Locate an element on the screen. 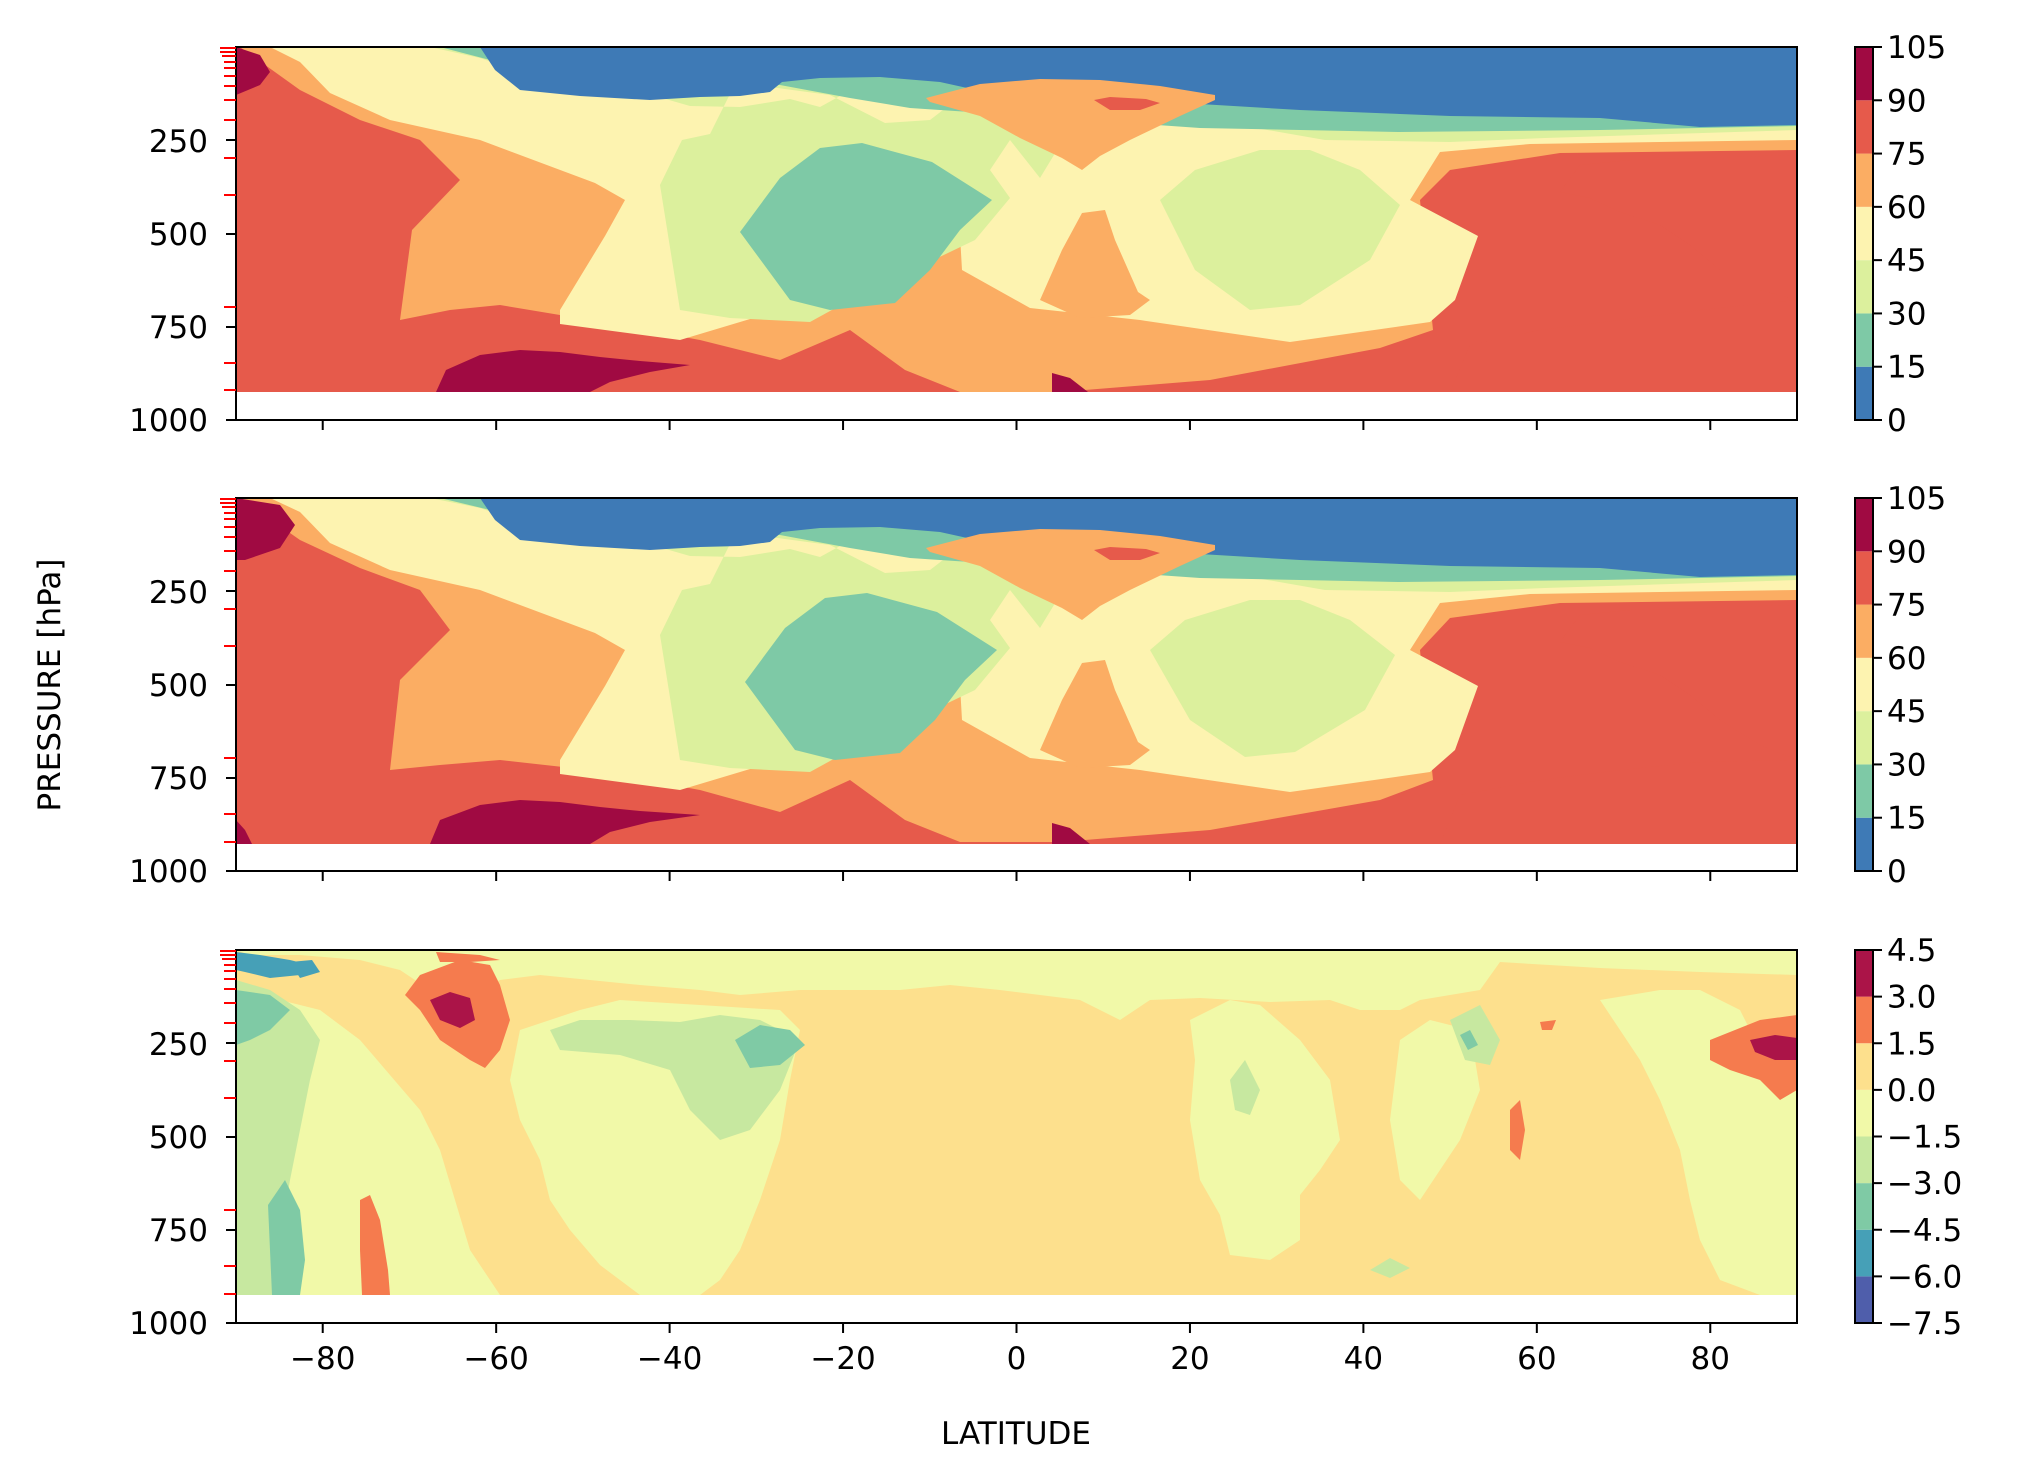 The width and height of the screenshot is (2025, 1474). panel-2-red-pressure-ticks is located at coordinates (228, 670).